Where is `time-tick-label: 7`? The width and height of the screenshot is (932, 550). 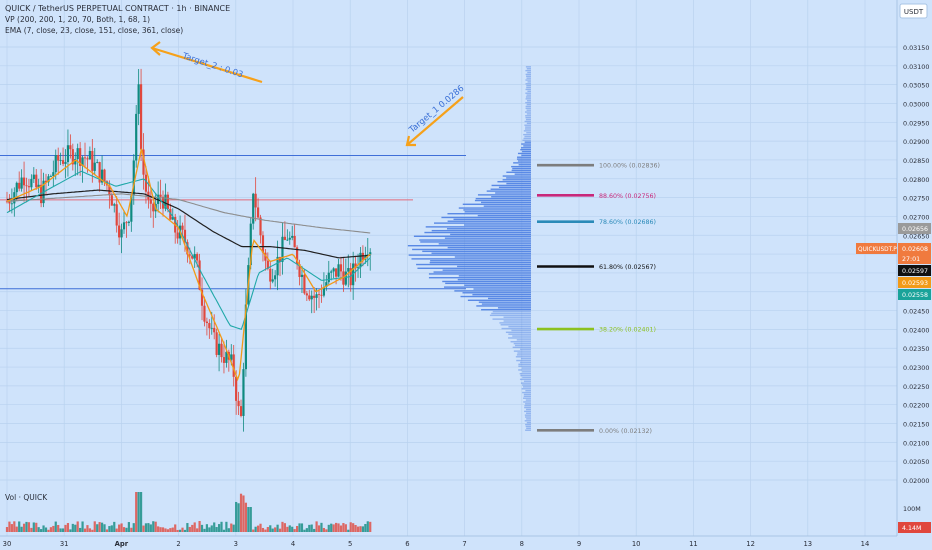 time-tick-label: 7 is located at coordinates (464, 544).